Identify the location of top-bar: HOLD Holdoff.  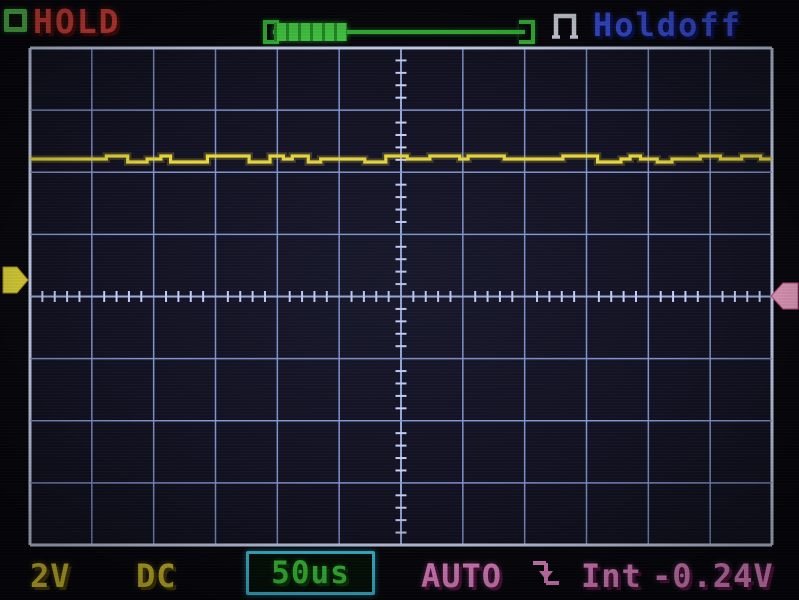
(399, 23).